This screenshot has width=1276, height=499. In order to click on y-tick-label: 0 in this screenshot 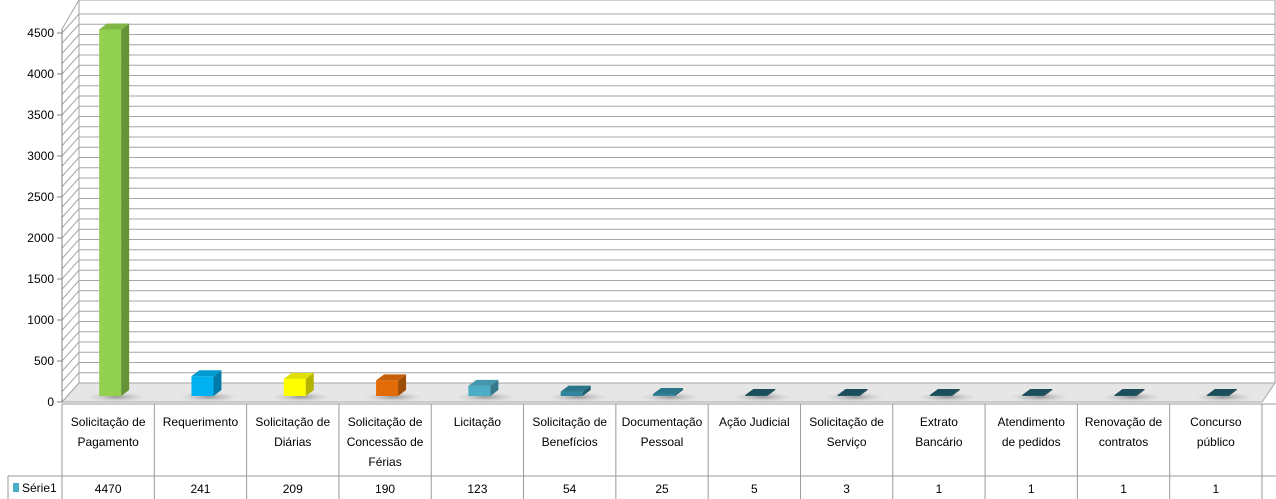, I will do `click(50, 402)`.